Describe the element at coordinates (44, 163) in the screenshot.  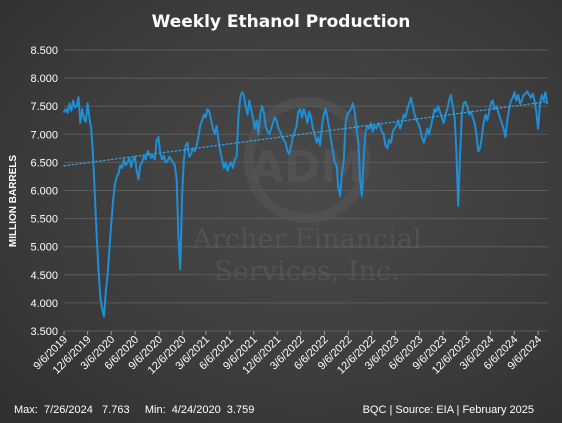
I see `y-tick-label: 6.500` at that location.